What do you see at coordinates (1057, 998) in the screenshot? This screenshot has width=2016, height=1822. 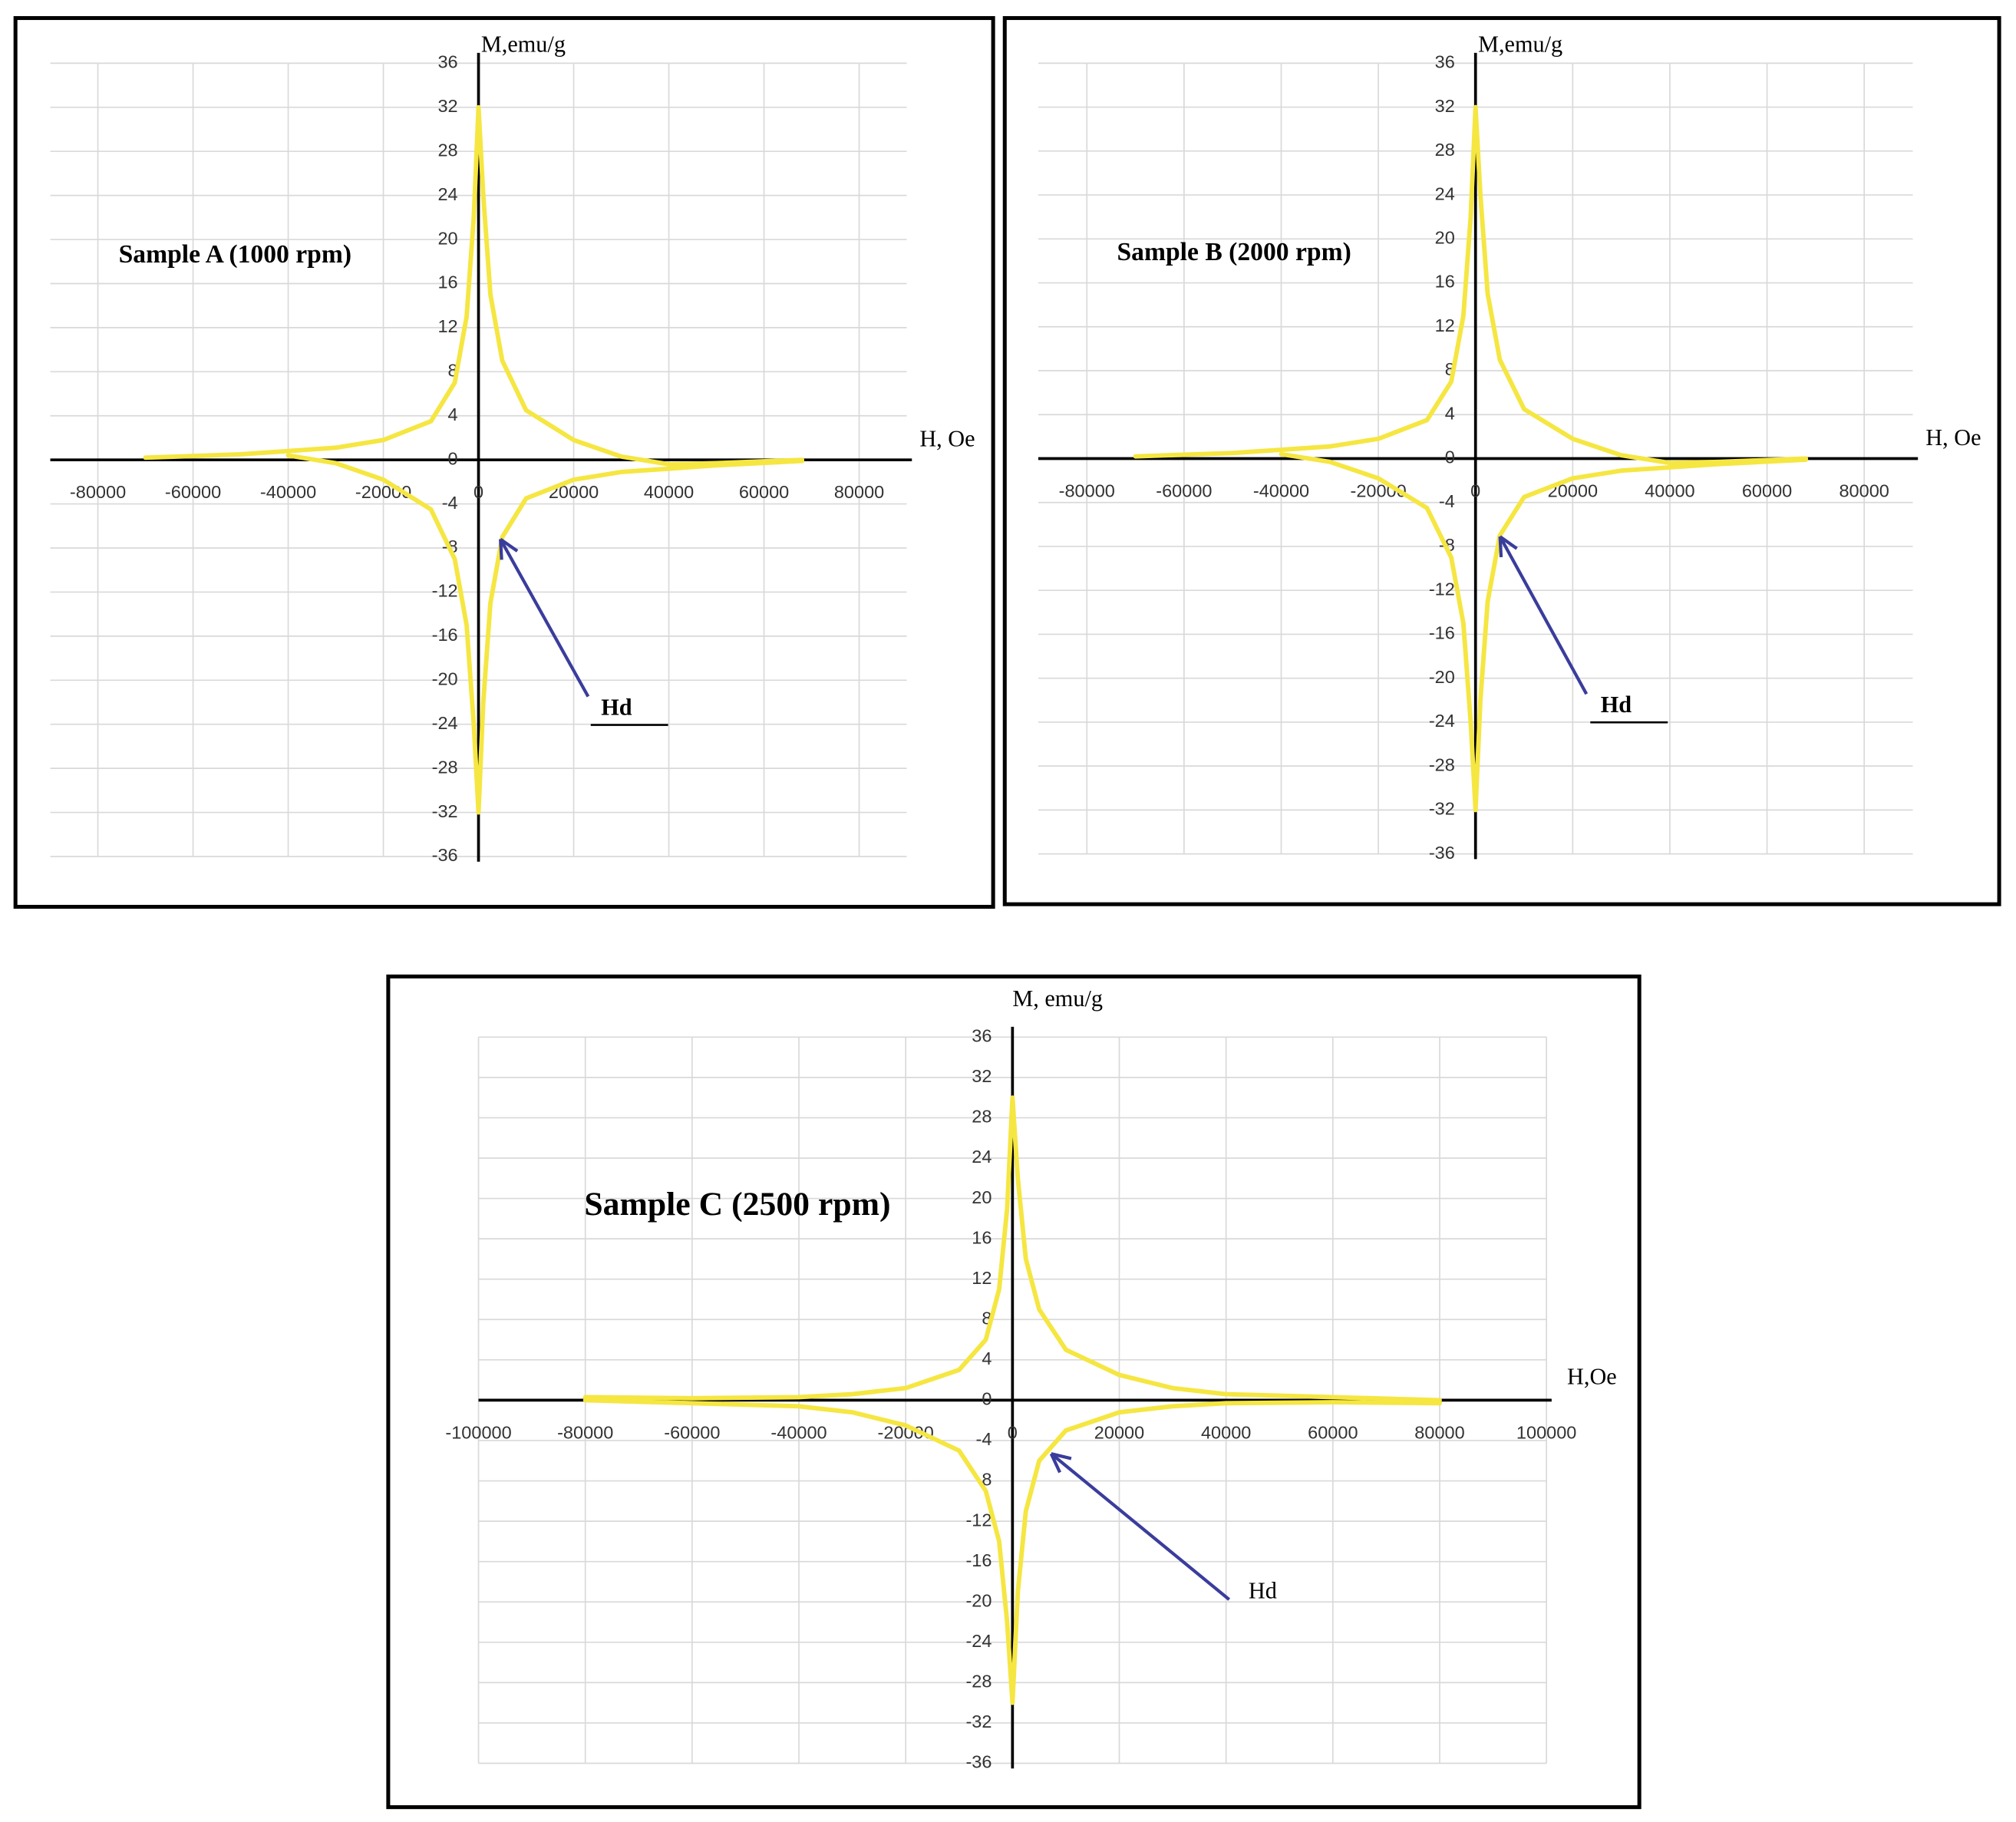 I see `y-axis-label: M, emu/g` at bounding box center [1057, 998].